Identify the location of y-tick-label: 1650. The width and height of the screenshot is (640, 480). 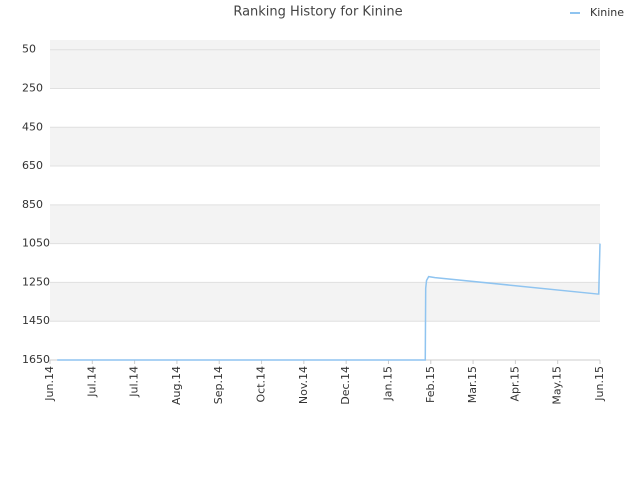
(36, 359).